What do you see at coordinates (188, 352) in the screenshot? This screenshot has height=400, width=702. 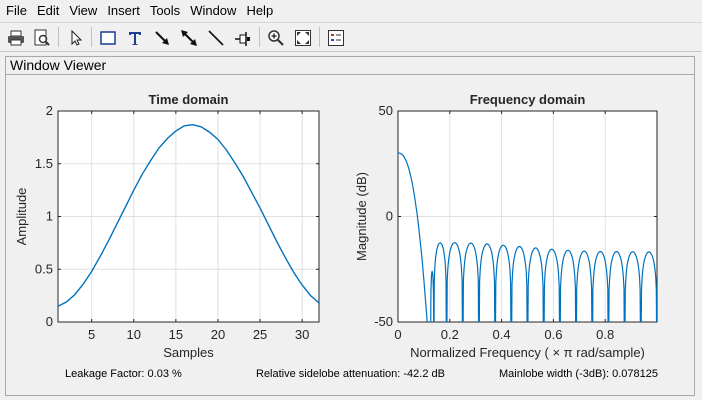 I see `x-axis-label: Samples` at bounding box center [188, 352].